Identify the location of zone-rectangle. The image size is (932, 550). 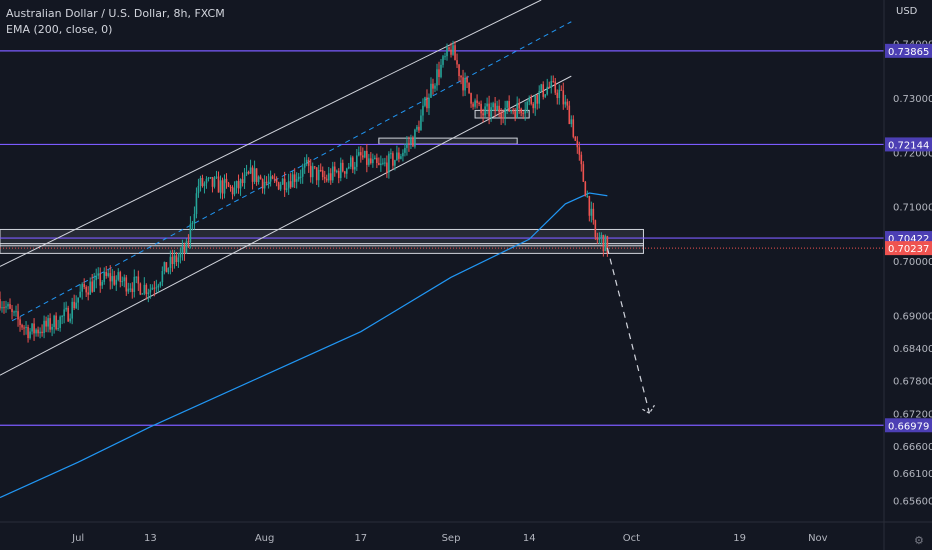
(502, 114).